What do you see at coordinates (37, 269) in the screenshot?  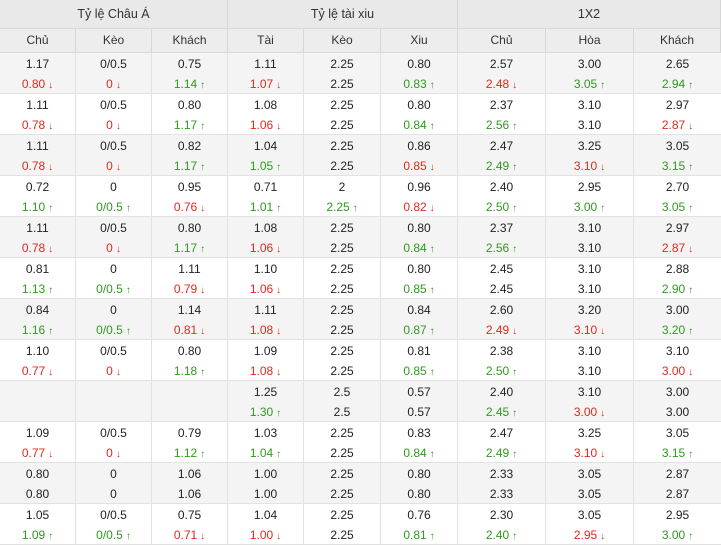 I see `odds-value: 0.81` at bounding box center [37, 269].